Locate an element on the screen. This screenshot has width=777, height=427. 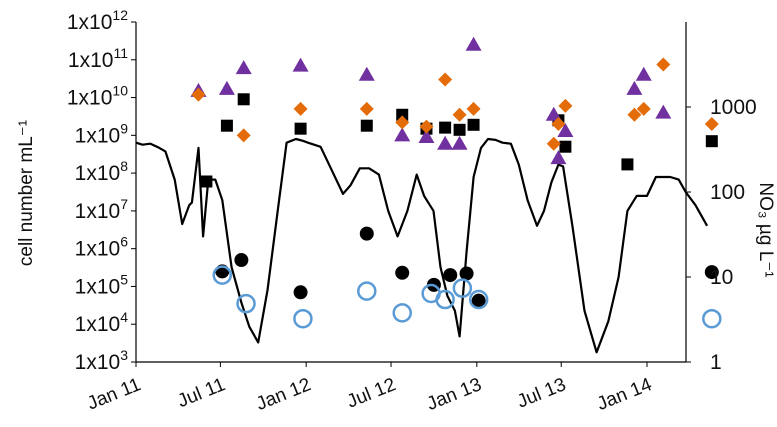
y-tick-label: 1x10⁹ is located at coordinates (102, 133).